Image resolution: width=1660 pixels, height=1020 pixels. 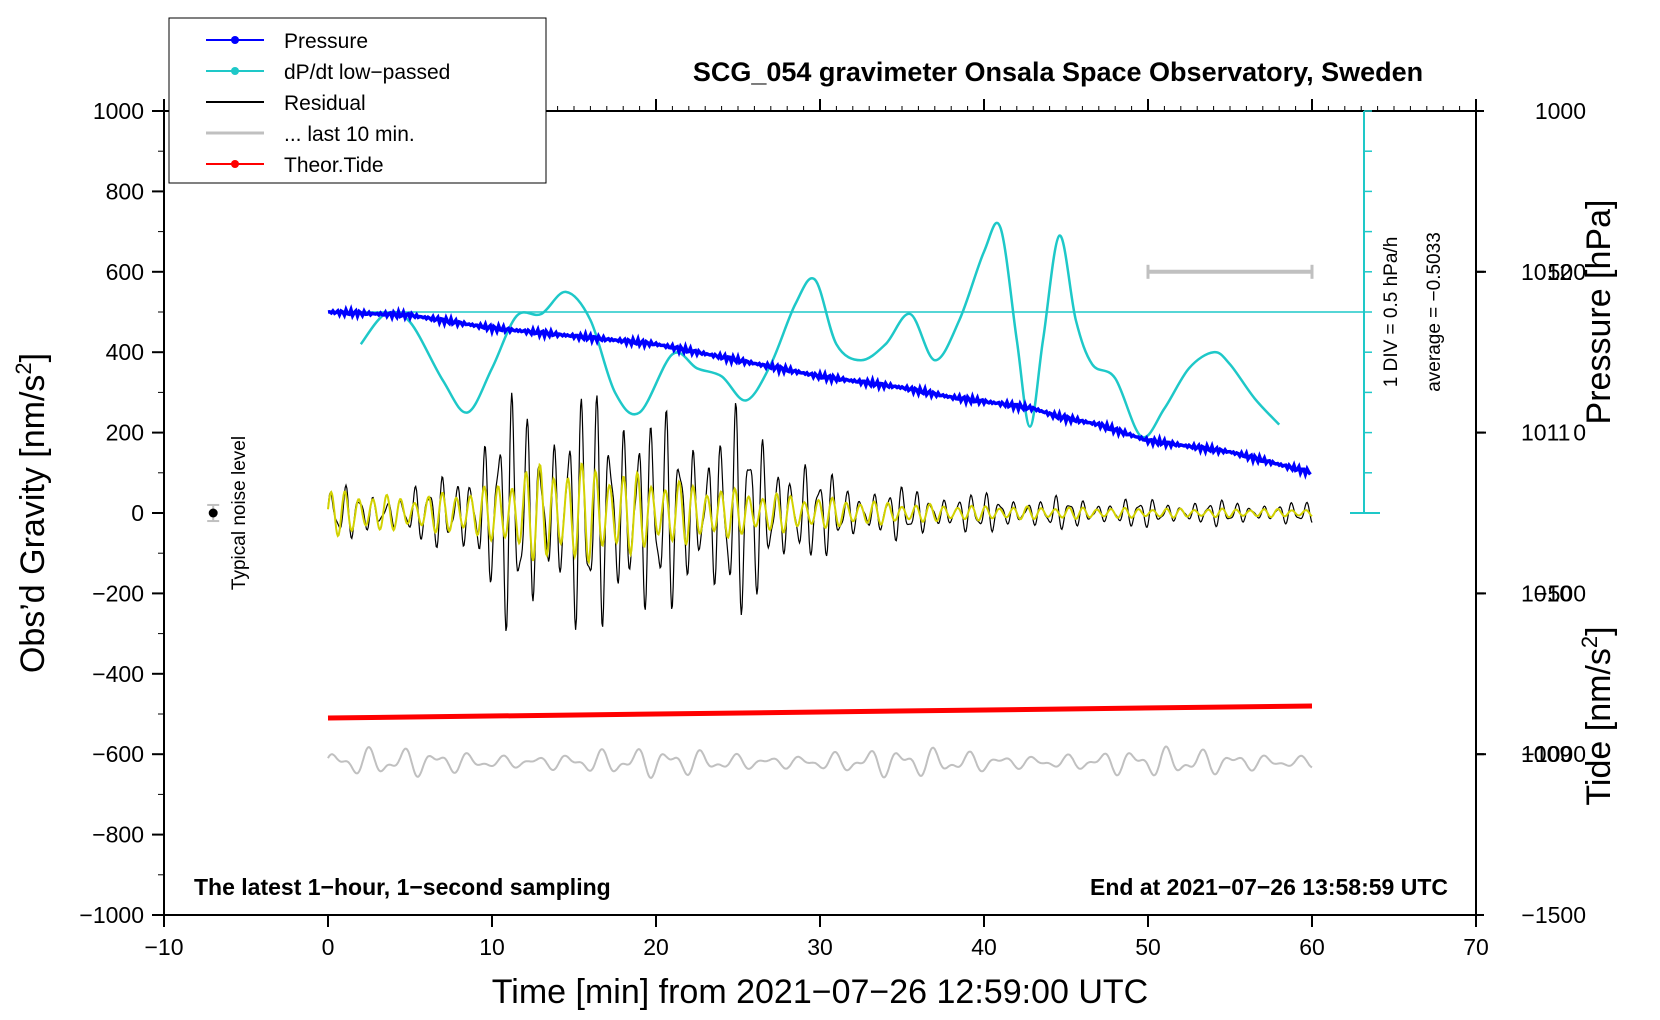 I want to click on legend-box, so click(x=357, y=100).